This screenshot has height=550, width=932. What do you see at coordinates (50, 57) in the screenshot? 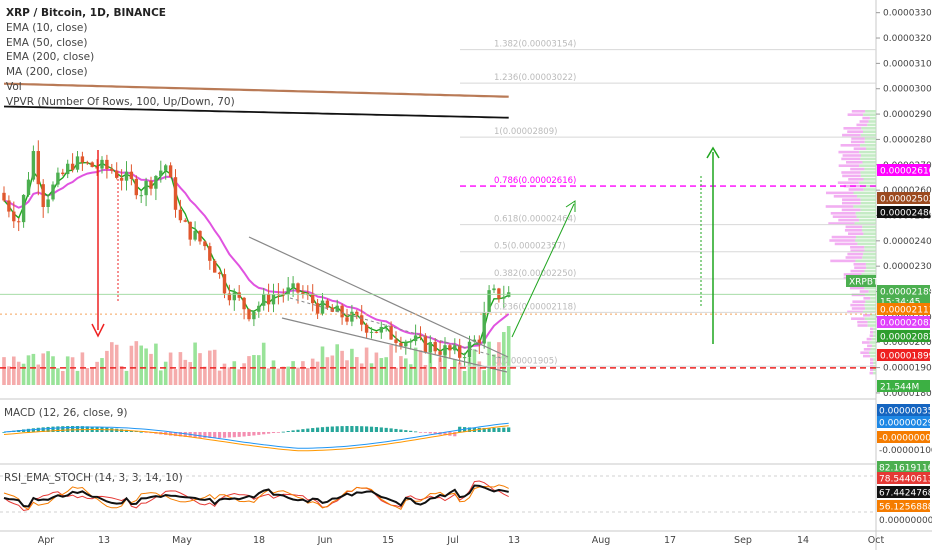
I see `legend-ema200: EMA (200, close)` at bounding box center [50, 57].